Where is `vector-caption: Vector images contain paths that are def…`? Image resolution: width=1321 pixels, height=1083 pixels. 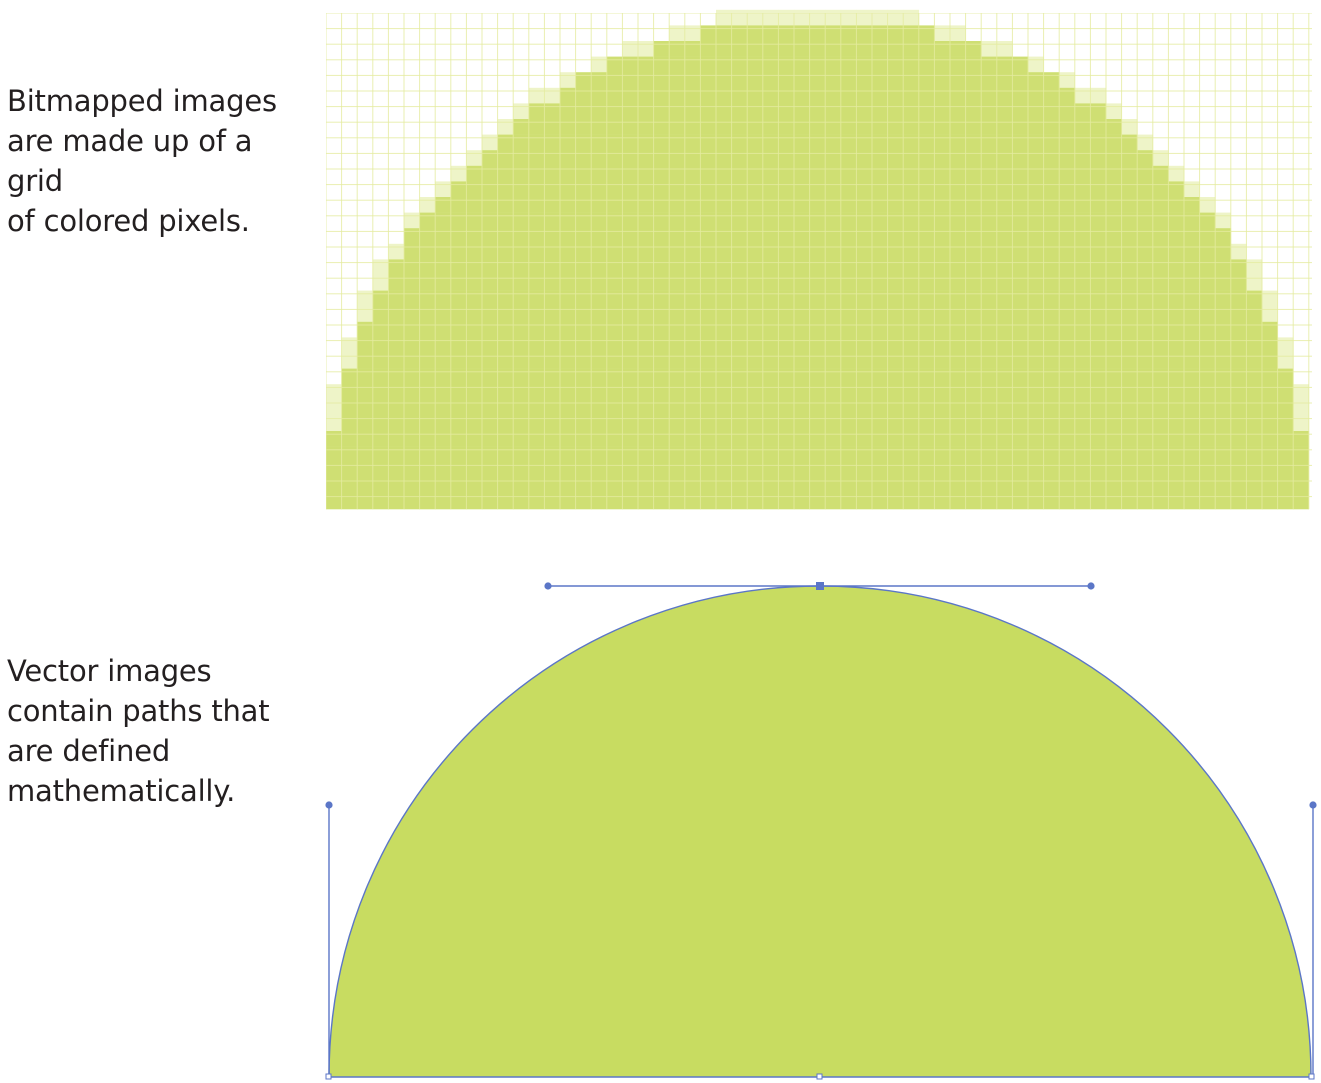
vector-caption: Vector images contain paths that are def… is located at coordinates (138, 731).